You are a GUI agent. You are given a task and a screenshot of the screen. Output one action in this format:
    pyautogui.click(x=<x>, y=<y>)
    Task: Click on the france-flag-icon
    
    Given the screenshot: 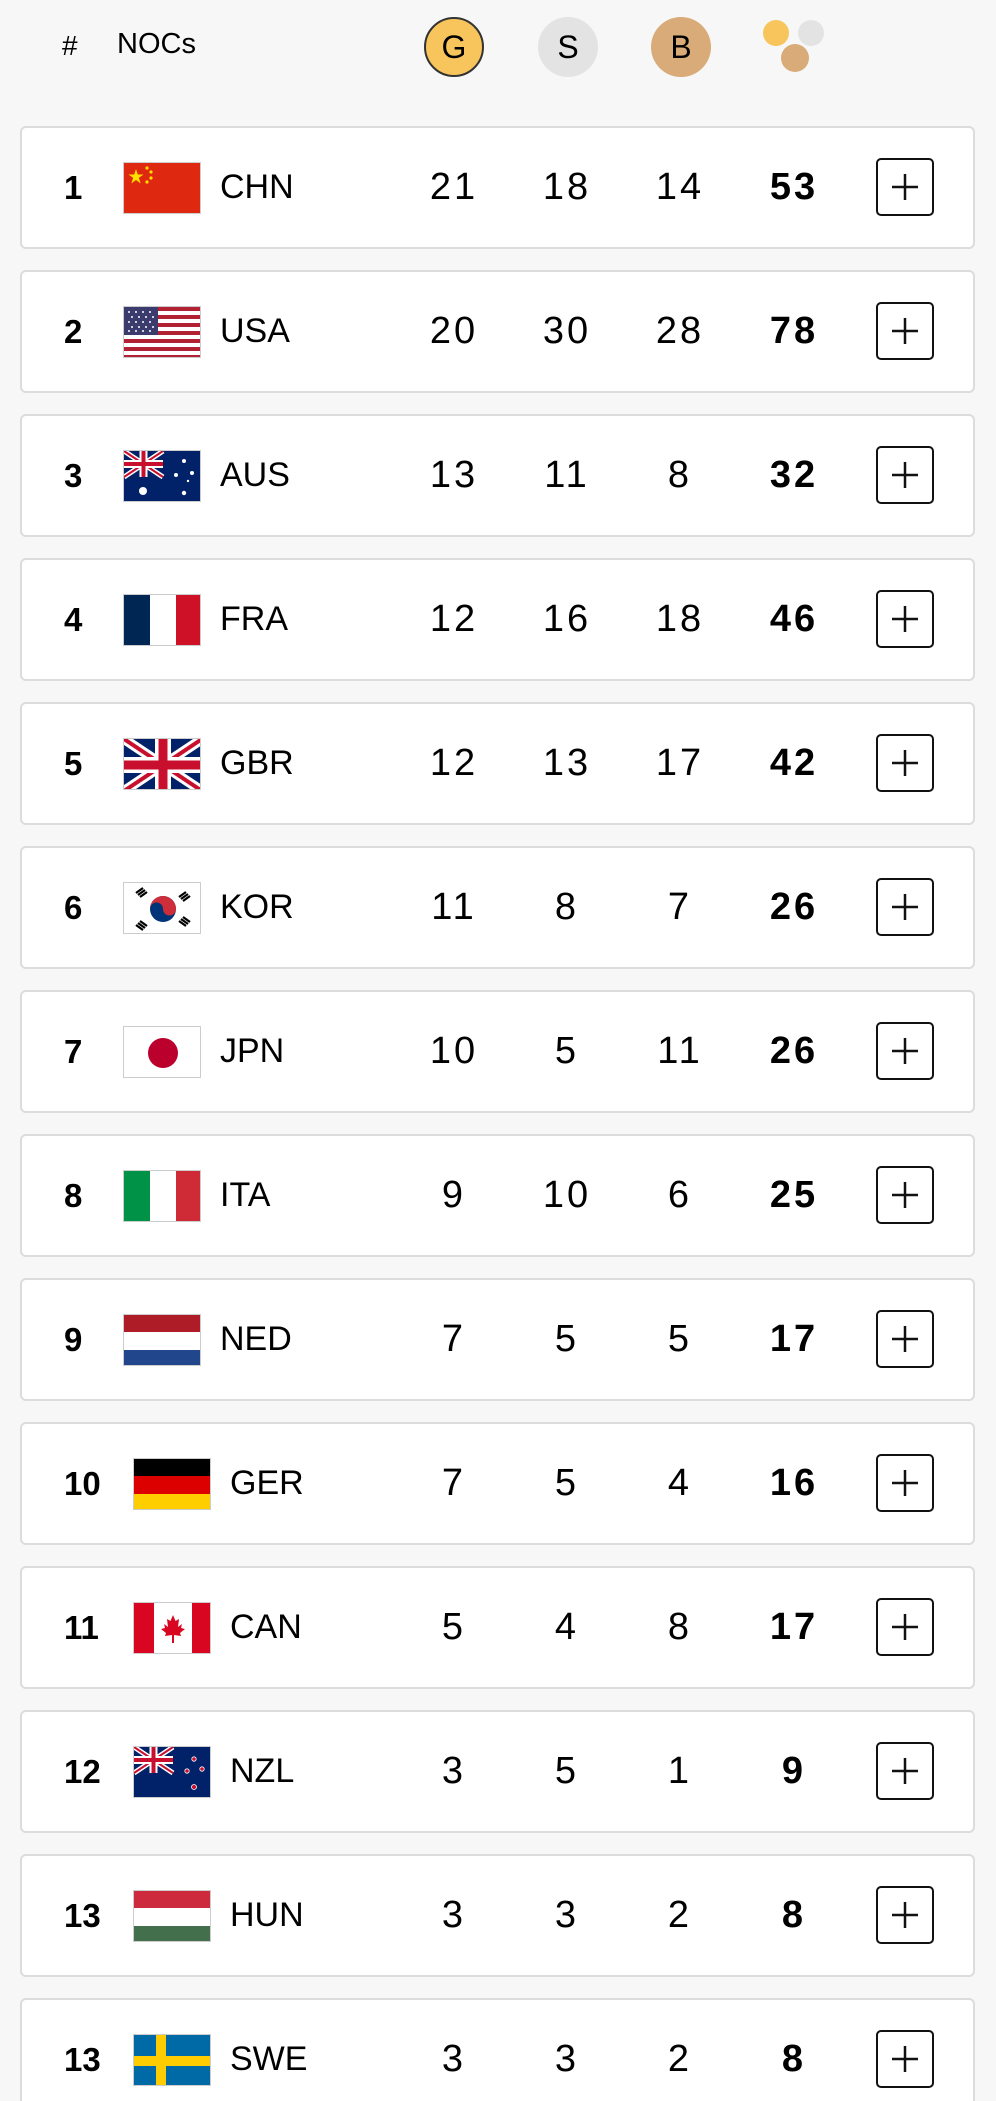 What is the action you would take?
    pyautogui.click(x=162, y=620)
    